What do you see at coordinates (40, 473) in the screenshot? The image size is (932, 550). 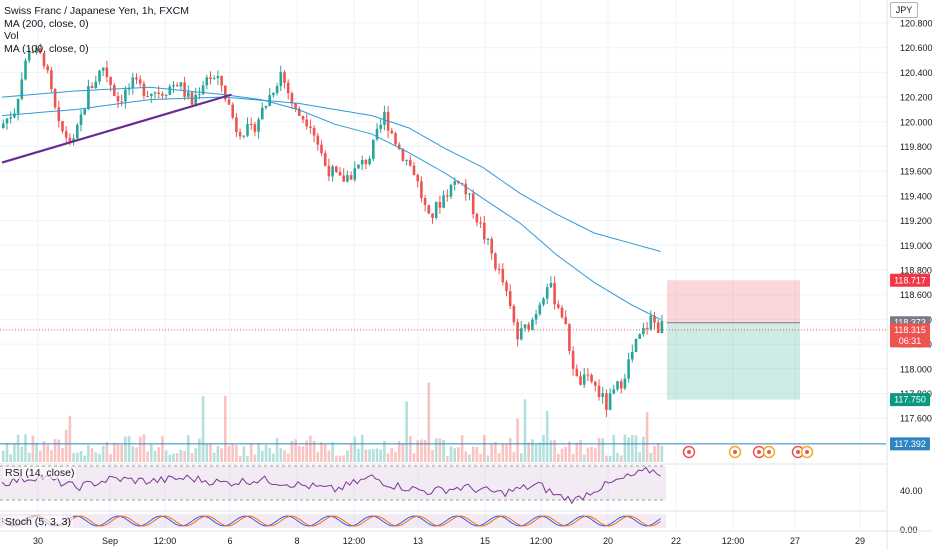 I see `rsi-label: RSI (14, close)` at bounding box center [40, 473].